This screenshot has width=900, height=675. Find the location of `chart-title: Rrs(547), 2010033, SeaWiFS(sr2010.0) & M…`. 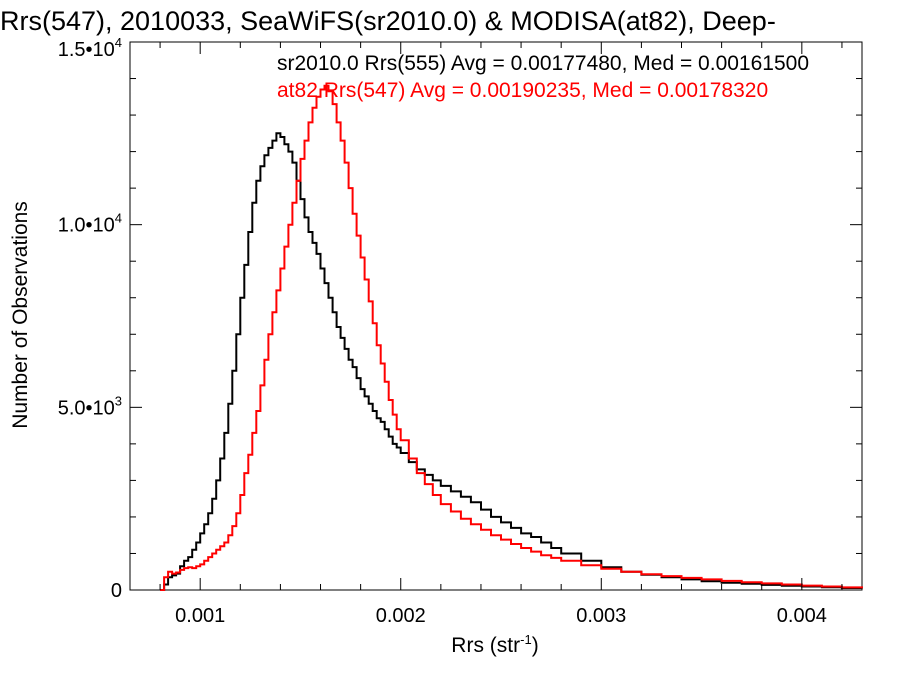

chart-title: Rrs(547), 2010033, SeaWiFS(sr2010.0) & M… is located at coordinates (388, 21).